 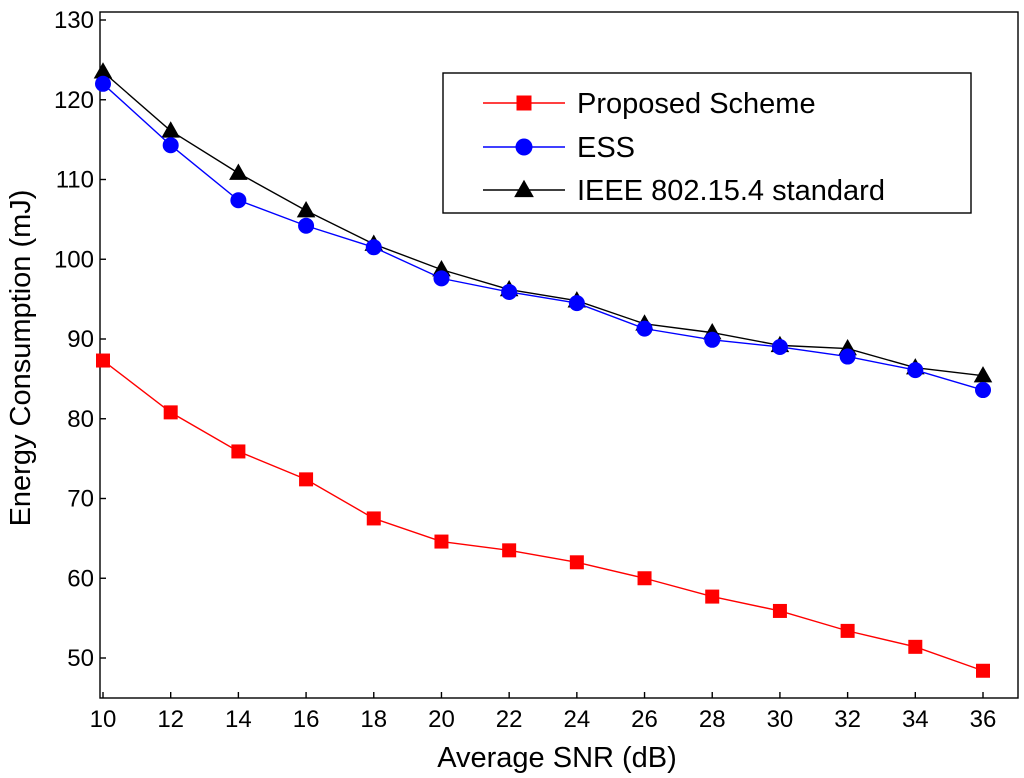 I want to click on x-tick-label: 18, so click(x=373, y=719).